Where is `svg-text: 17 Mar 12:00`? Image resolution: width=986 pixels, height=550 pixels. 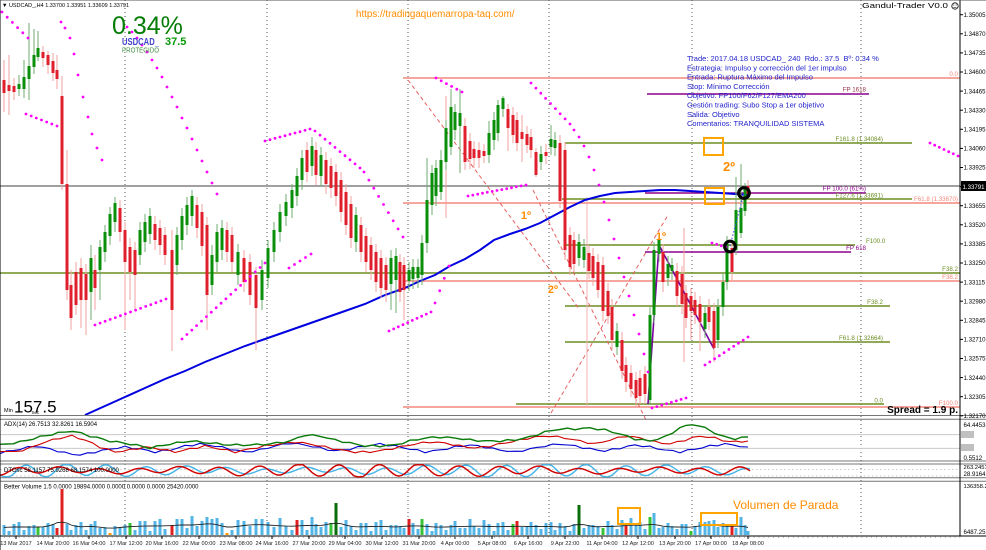 svg-text: 17 Mar 12:00 is located at coordinates (126, 544).